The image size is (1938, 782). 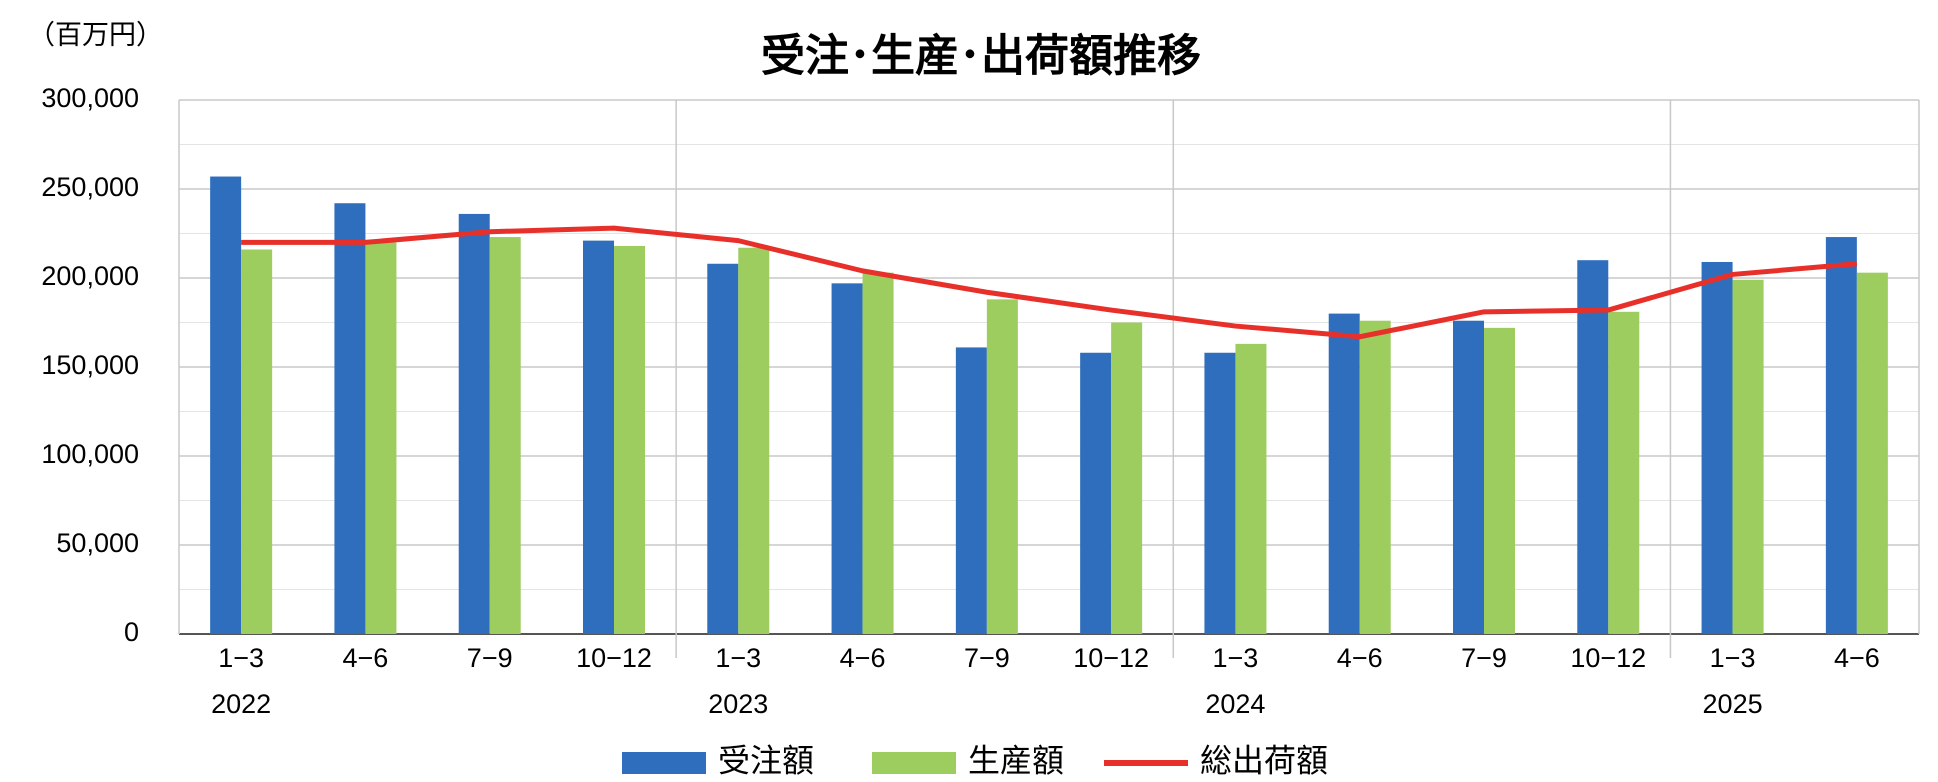 I want to click on y-tick-label: 100,000, so click(x=90, y=454).